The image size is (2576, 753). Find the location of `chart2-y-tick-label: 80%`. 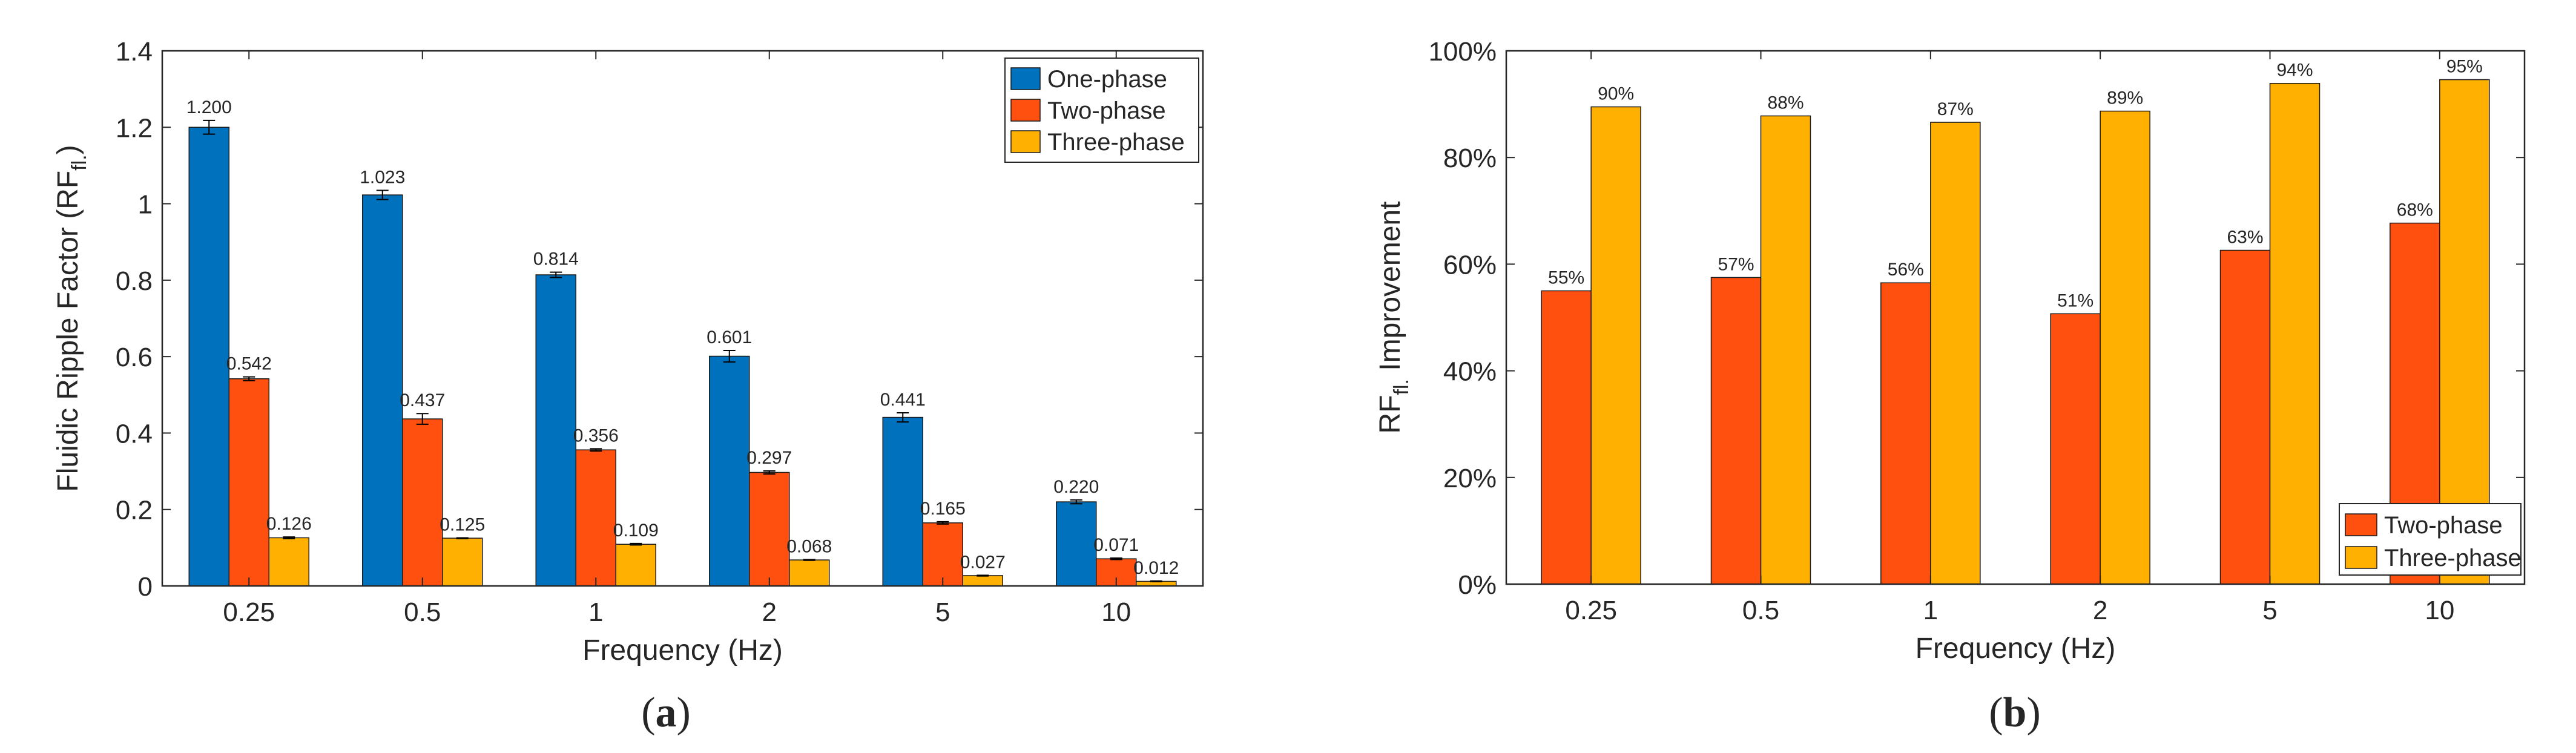

chart2-y-tick-label: 80% is located at coordinates (1470, 158).